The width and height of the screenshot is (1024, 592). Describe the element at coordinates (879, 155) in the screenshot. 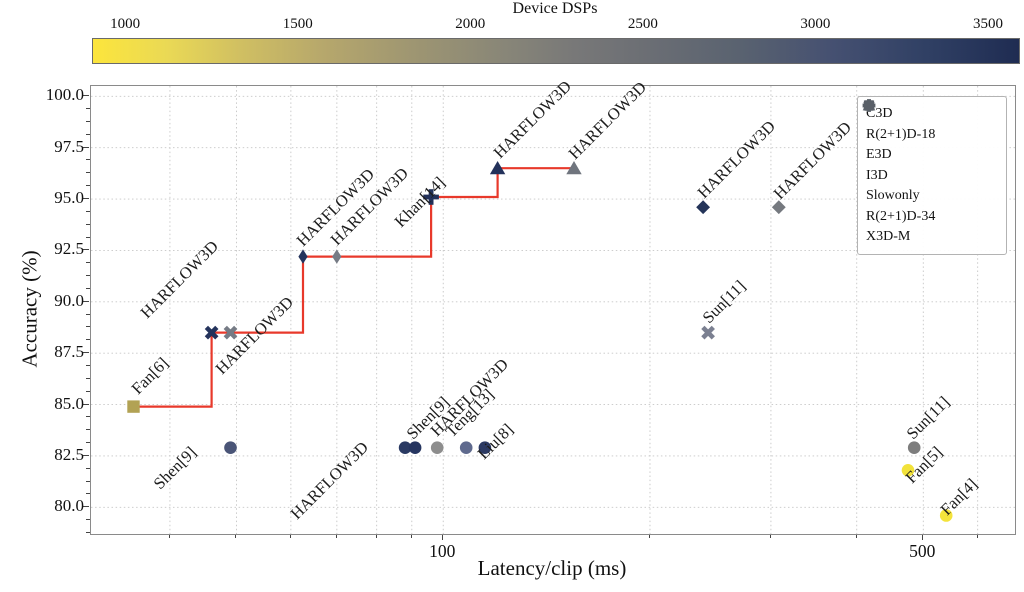

I see `legend-item-label: E3D` at that location.